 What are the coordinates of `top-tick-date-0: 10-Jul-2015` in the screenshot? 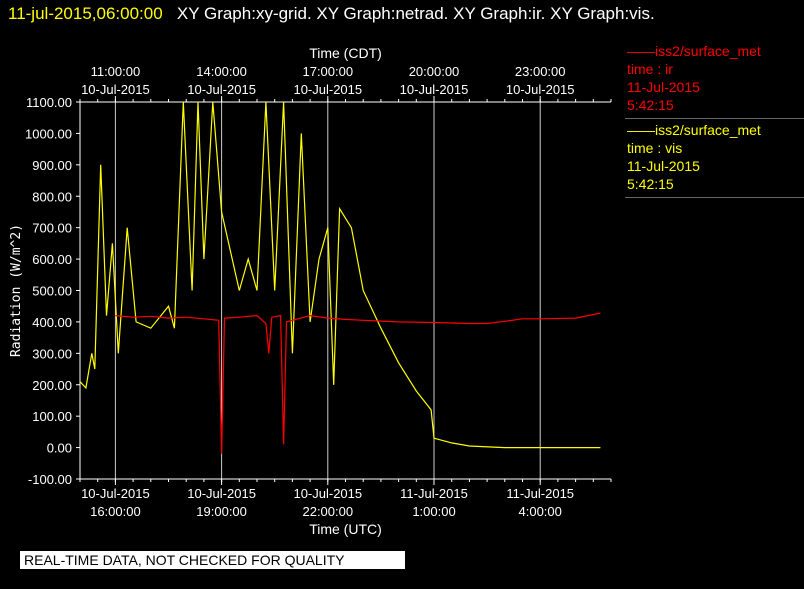 It's located at (115, 89).